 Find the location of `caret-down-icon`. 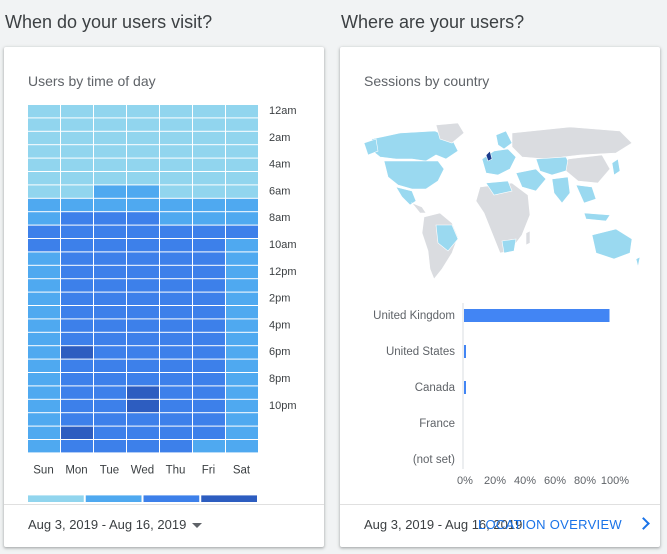

caret-down-icon is located at coordinates (197, 526).